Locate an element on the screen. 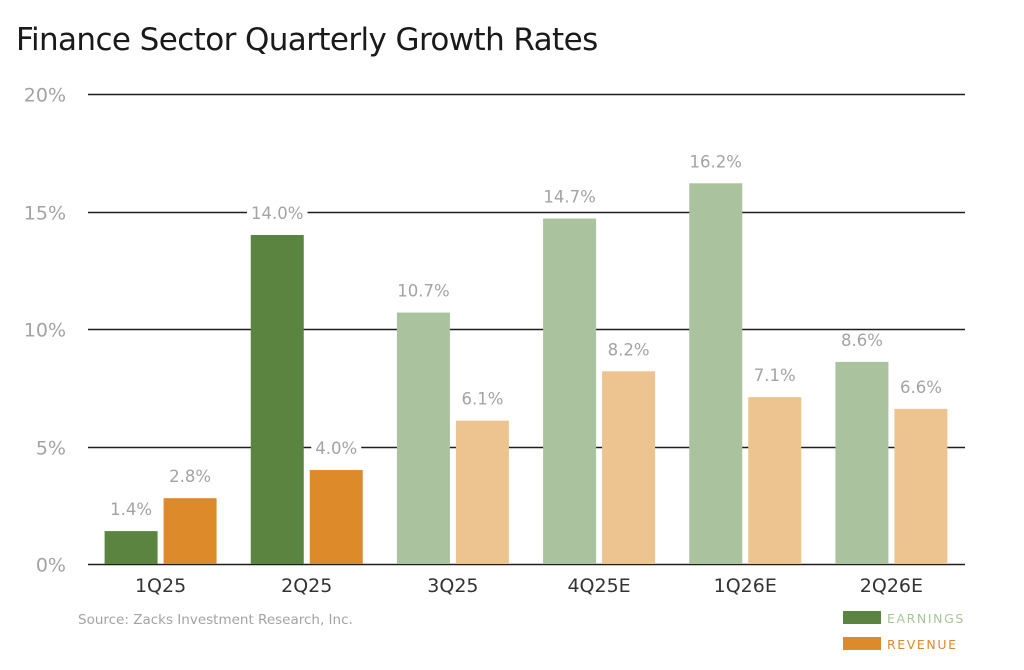 The width and height of the screenshot is (1024, 670). x-category-label: 3Q25 is located at coordinates (452, 586).